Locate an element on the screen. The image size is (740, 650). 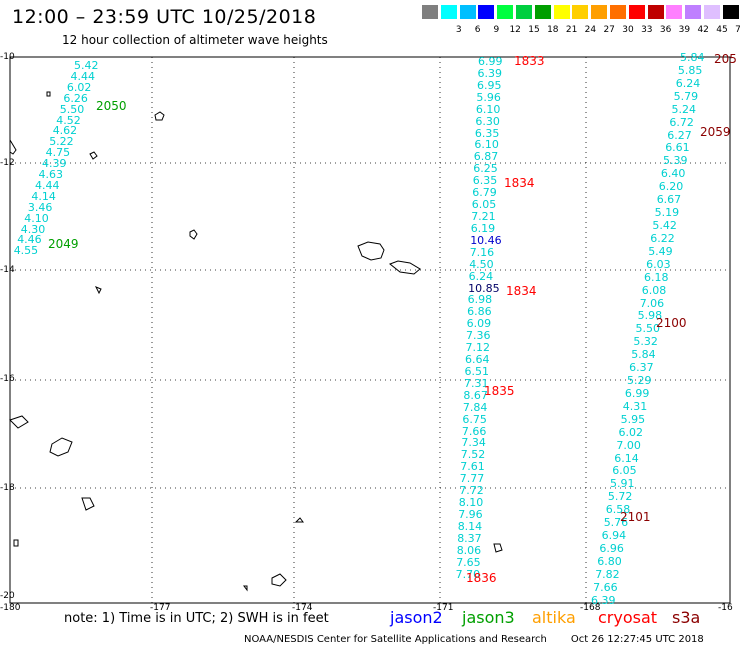
time-label: 2100 is located at coordinates (671, 323).